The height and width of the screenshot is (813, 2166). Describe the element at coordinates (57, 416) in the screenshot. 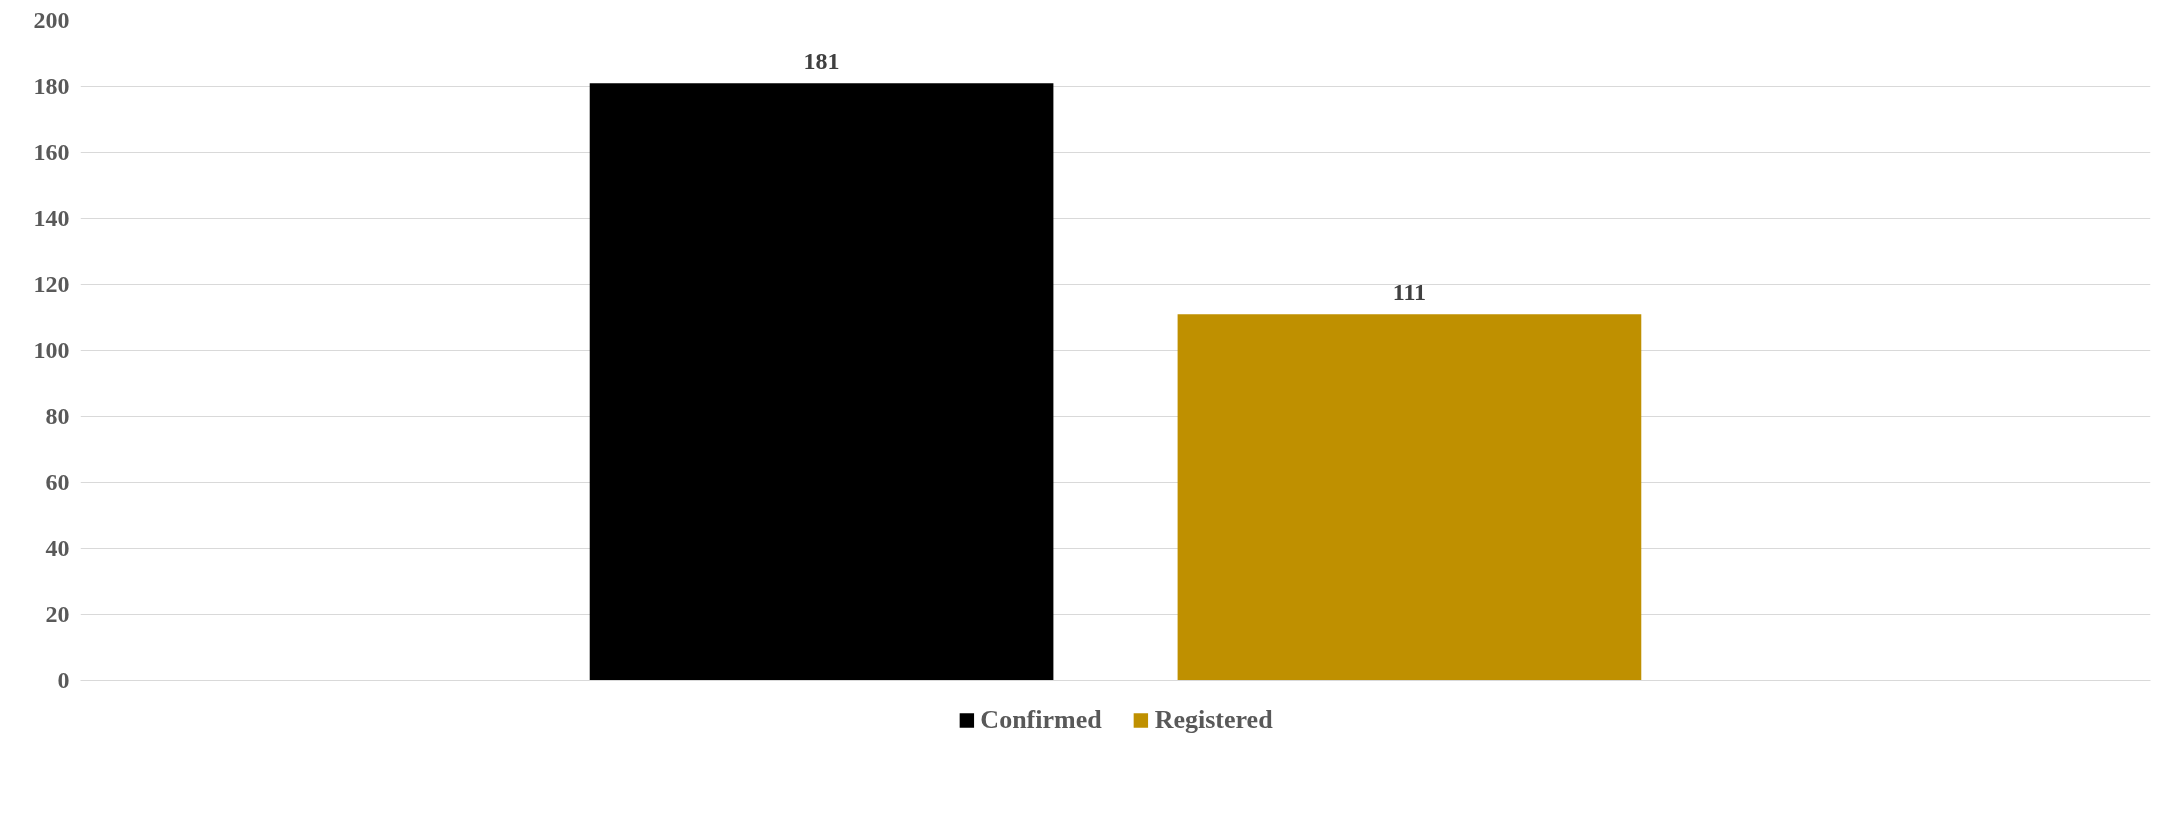

I see `y-tick-label: 80` at that location.